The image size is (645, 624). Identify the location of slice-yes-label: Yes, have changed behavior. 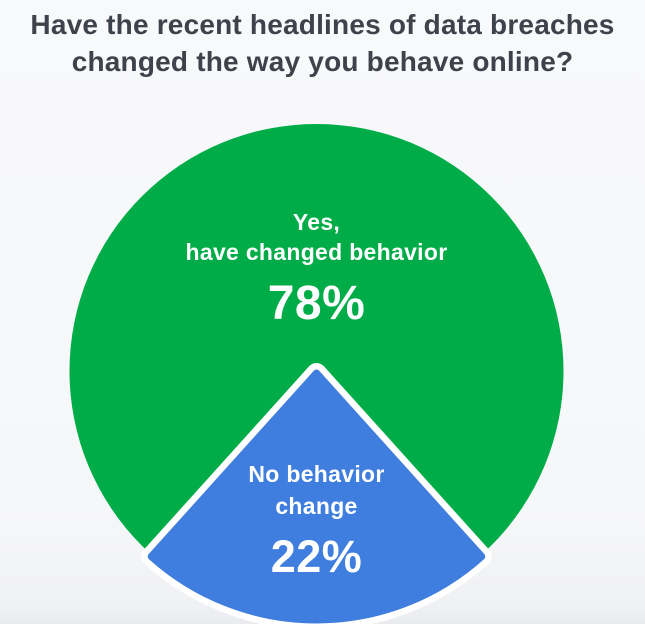
(316, 237).